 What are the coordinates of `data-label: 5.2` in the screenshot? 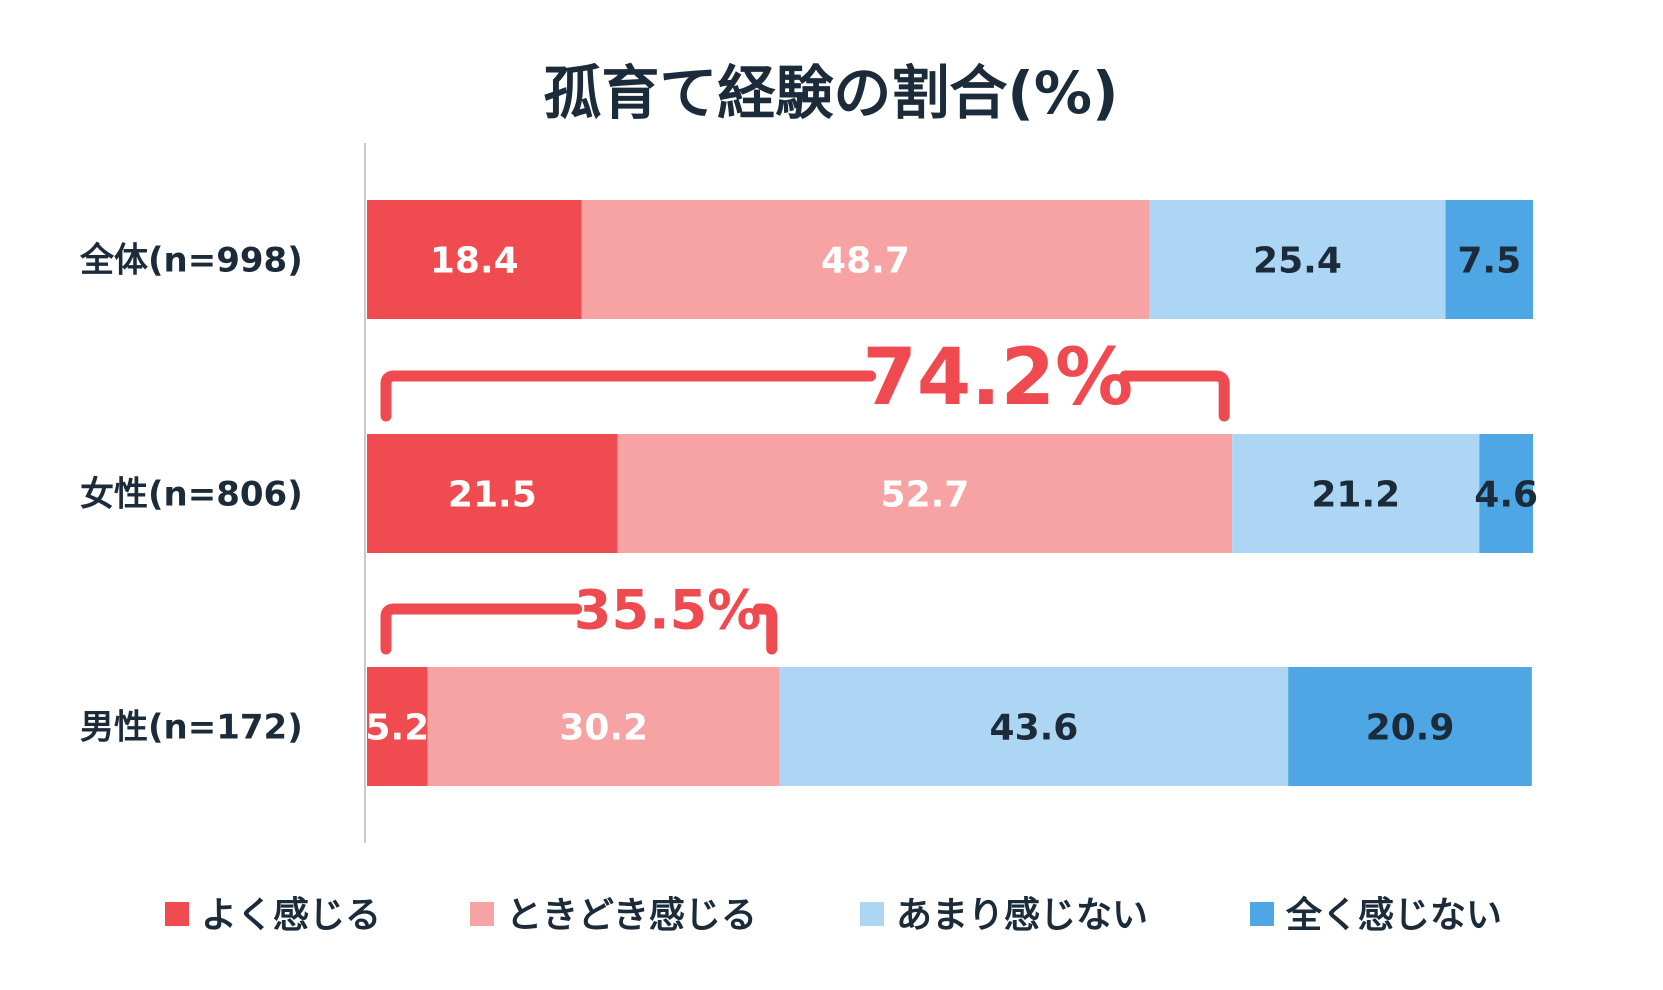 It's located at (397, 728).